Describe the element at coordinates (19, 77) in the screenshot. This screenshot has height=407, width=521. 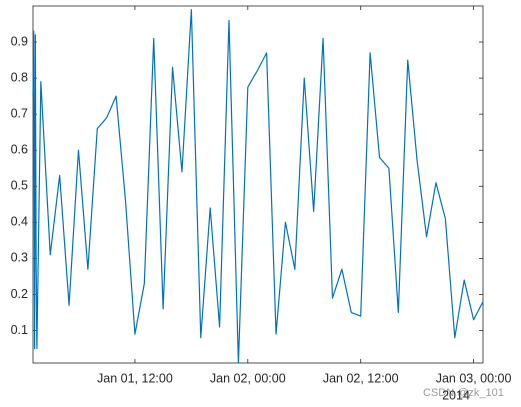
I see `y-tick-label: 0.8` at that location.